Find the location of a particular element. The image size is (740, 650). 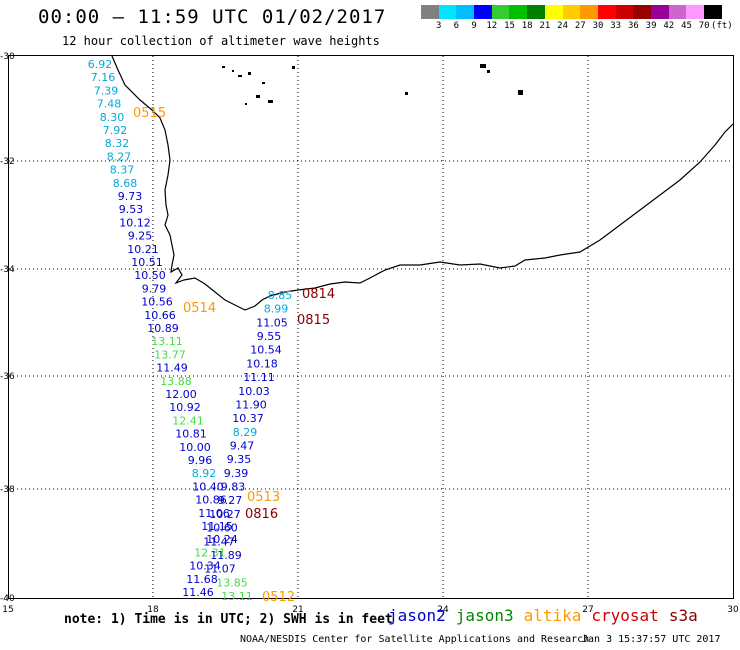

wave-height-label: 10.34 is located at coordinates (205, 566).